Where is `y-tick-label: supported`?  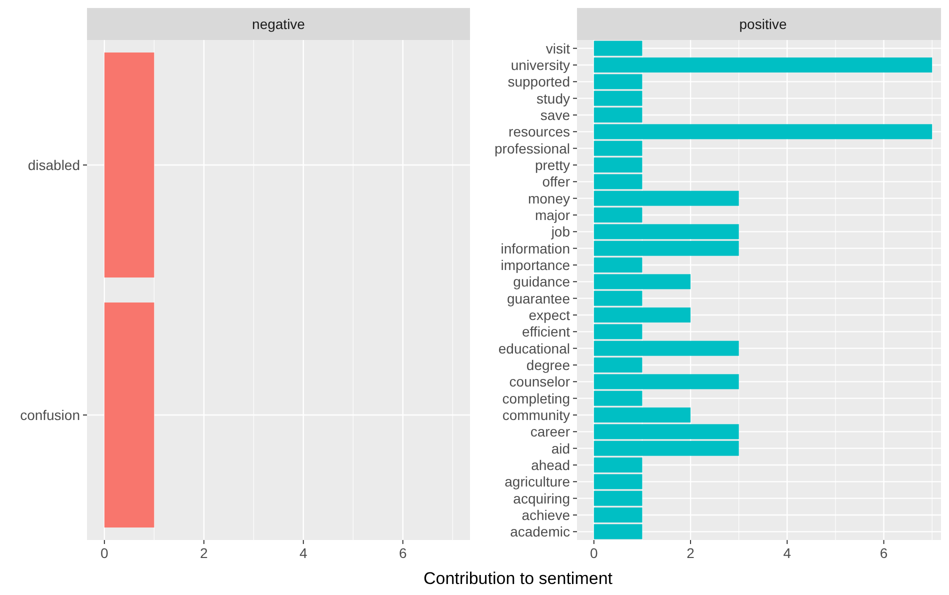 y-tick-label: supported is located at coordinates (539, 82).